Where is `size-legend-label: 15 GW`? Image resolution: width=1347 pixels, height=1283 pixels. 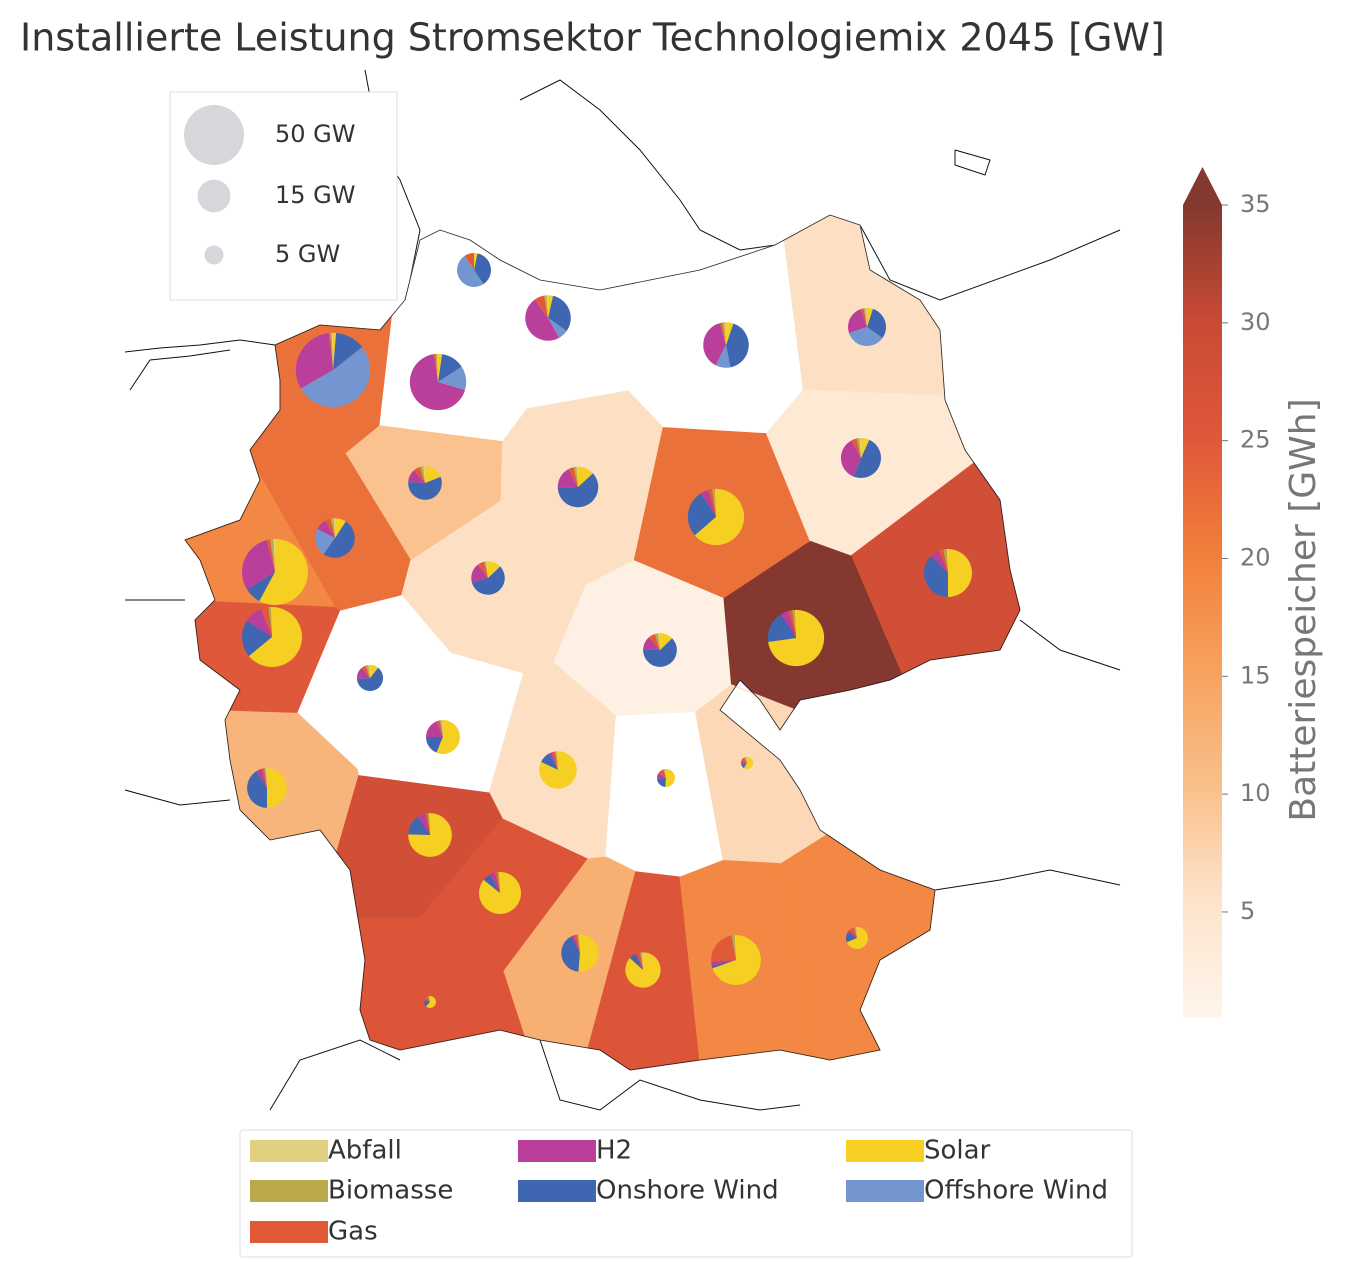
size-legend-label: 15 GW is located at coordinates (315, 195).